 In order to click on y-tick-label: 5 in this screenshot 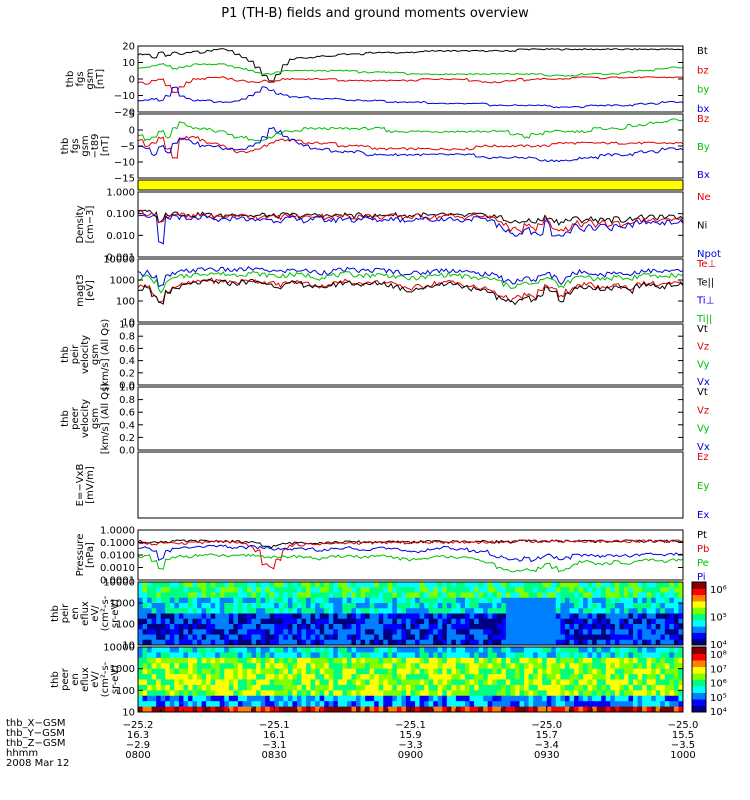, I will do `click(132, 115)`.